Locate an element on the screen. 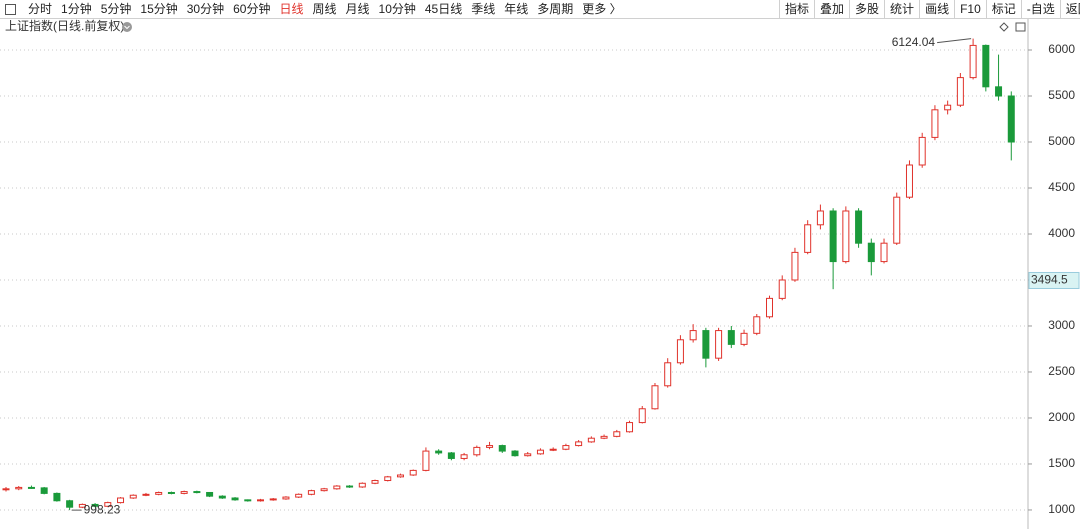 The height and width of the screenshot is (529, 1080). period-tab: 月线 is located at coordinates (357, 9).